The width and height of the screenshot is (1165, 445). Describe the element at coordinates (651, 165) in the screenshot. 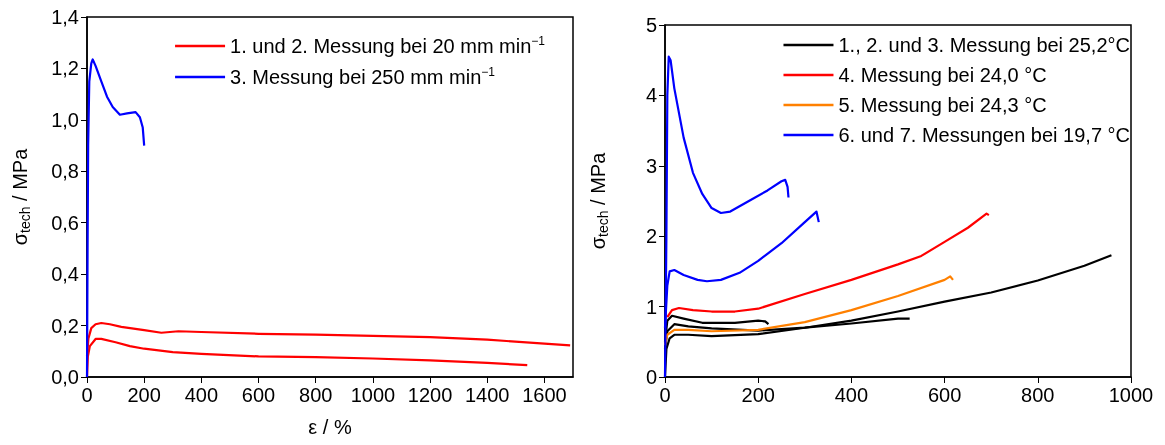

I see `y-tick-label: 3` at that location.